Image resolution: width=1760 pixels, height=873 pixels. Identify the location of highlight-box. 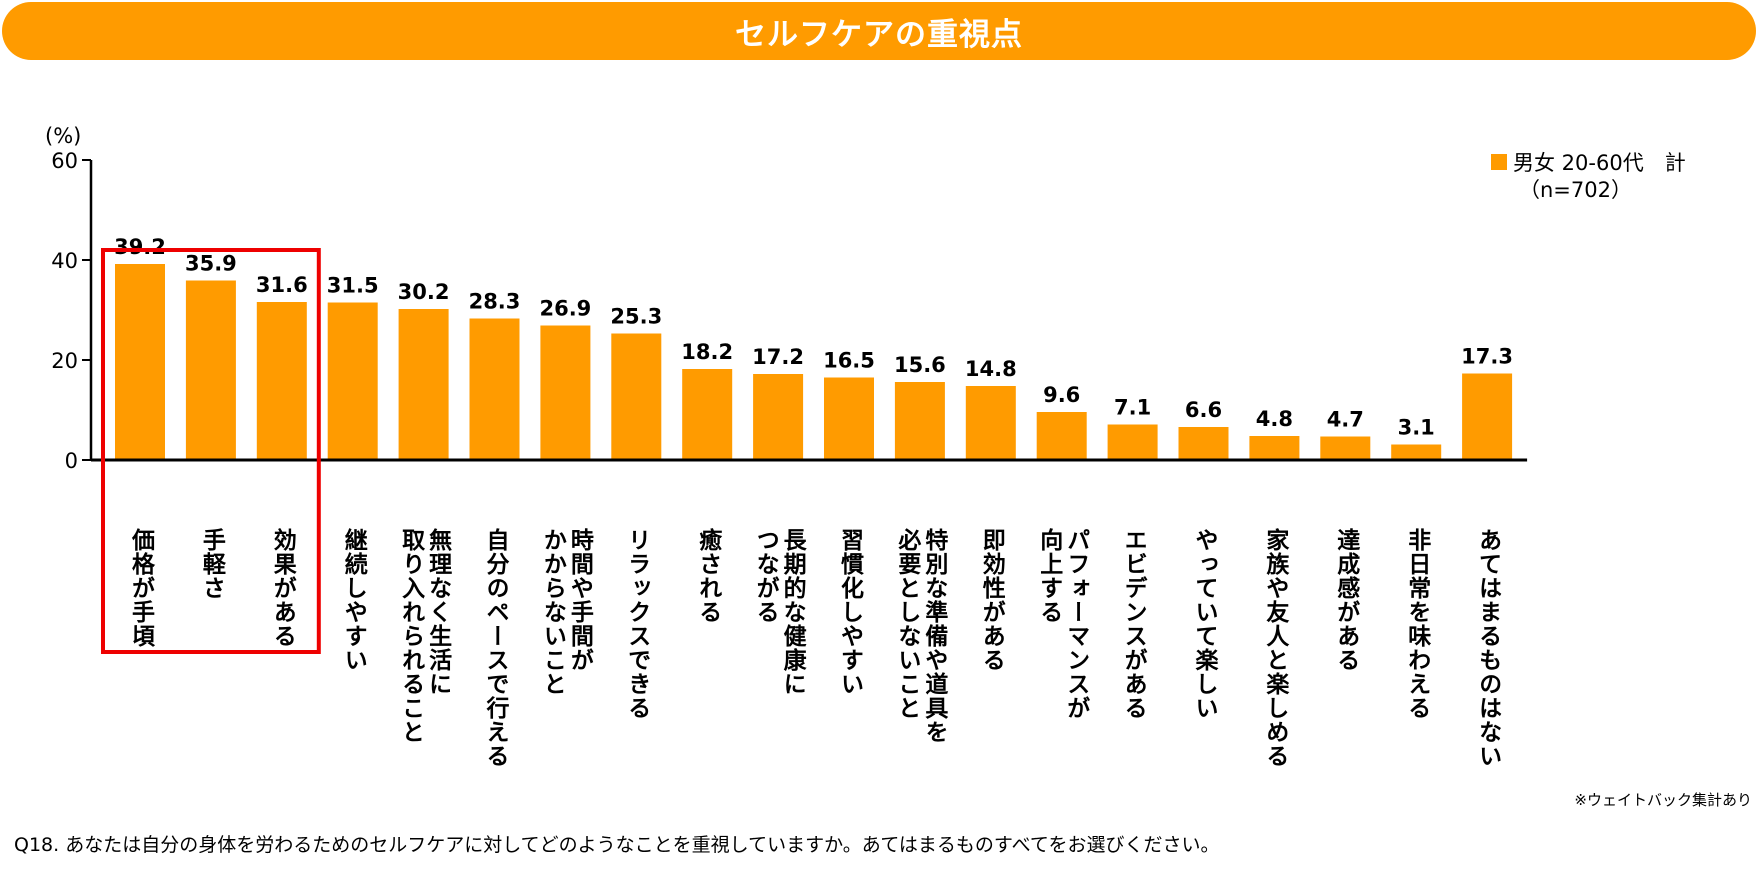
(211, 451).